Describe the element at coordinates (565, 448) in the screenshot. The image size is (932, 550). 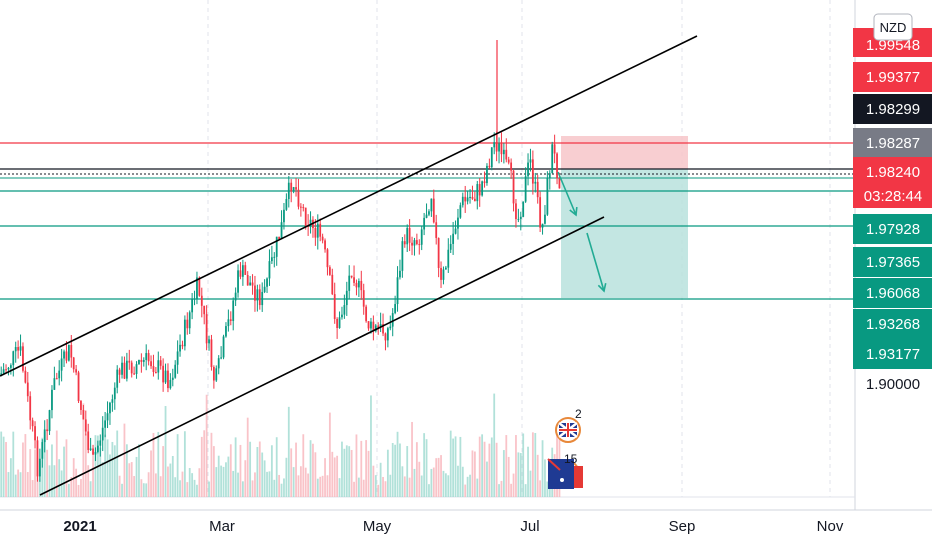
I see `event-badges: 2 15` at that location.